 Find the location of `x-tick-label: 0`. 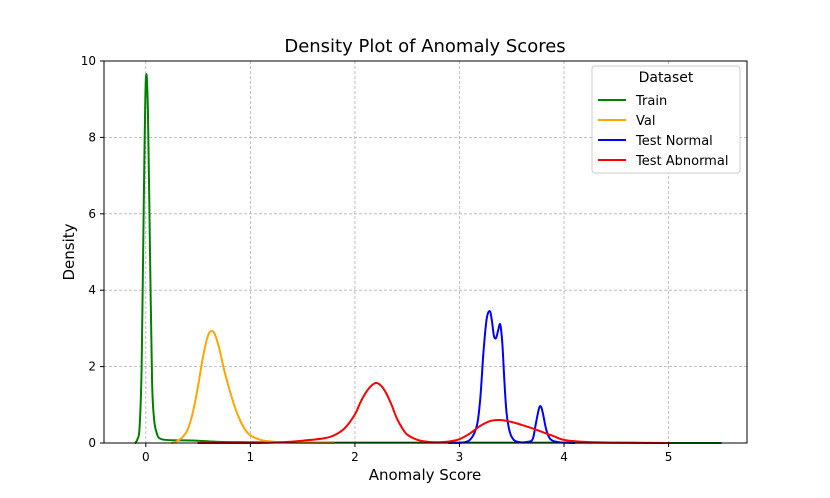

x-tick-label: 0 is located at coordinates (146, 457).